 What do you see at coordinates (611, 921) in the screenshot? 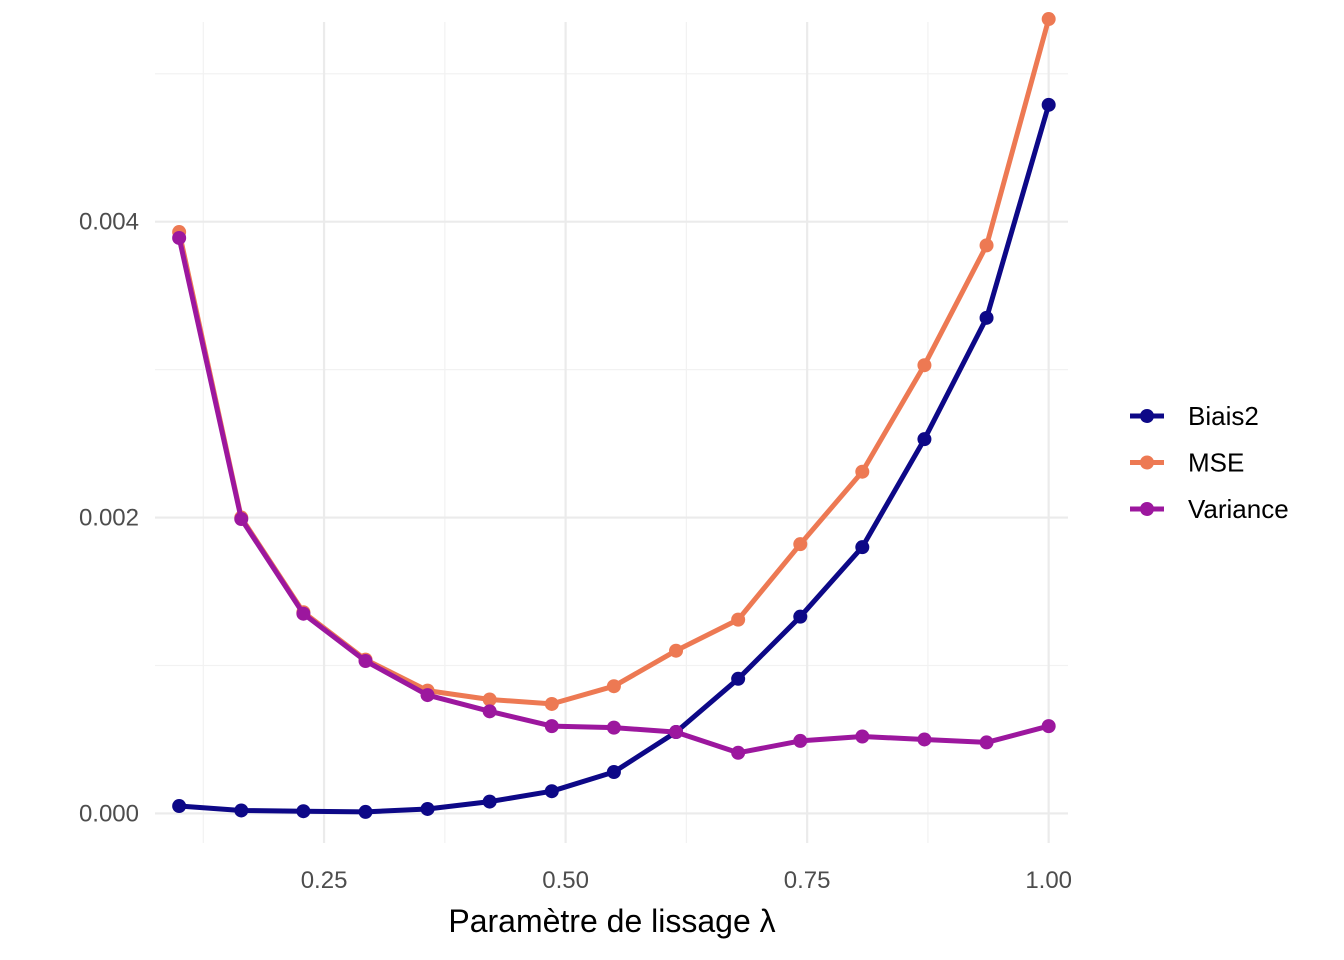
I see `x-axis-title: Paramètre de lissage λ` at bounding box center [611, 921].